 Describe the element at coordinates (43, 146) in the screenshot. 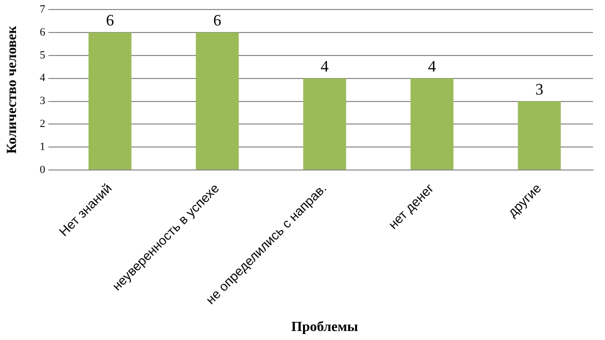

I see `y-tick-label: 1` at that location.